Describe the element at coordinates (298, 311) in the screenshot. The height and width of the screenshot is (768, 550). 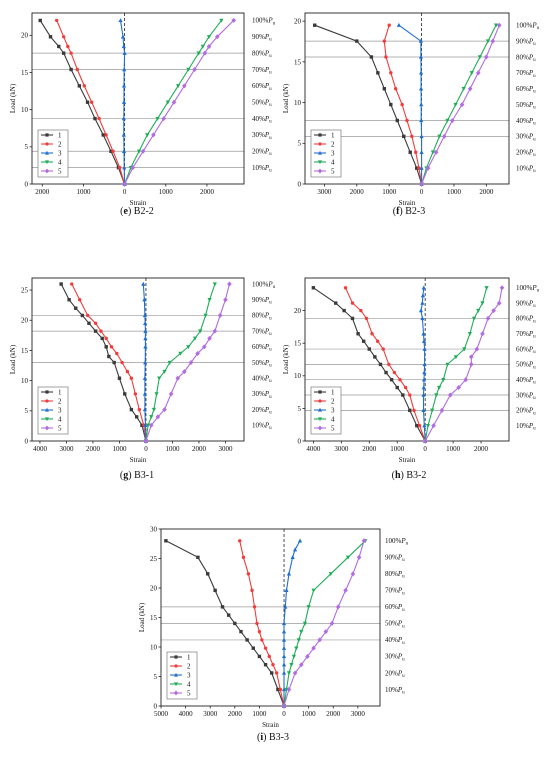
I see `y-tick-label: 20` at that location.